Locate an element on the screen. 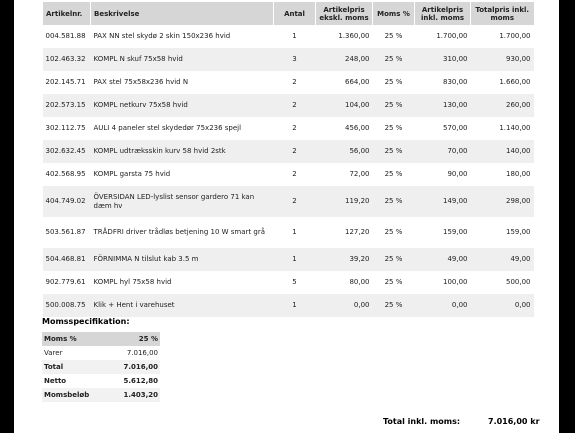 This screenshot has width=575, height=433. cell: 500.008.75 is located at coordinates (65, 305).